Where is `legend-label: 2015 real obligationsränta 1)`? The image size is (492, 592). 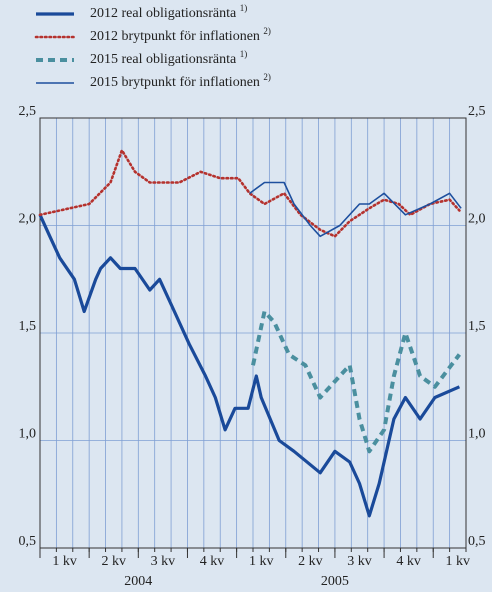 legend-label: 2015 real obligationsränta 1) is located at coordinates (168, 58).